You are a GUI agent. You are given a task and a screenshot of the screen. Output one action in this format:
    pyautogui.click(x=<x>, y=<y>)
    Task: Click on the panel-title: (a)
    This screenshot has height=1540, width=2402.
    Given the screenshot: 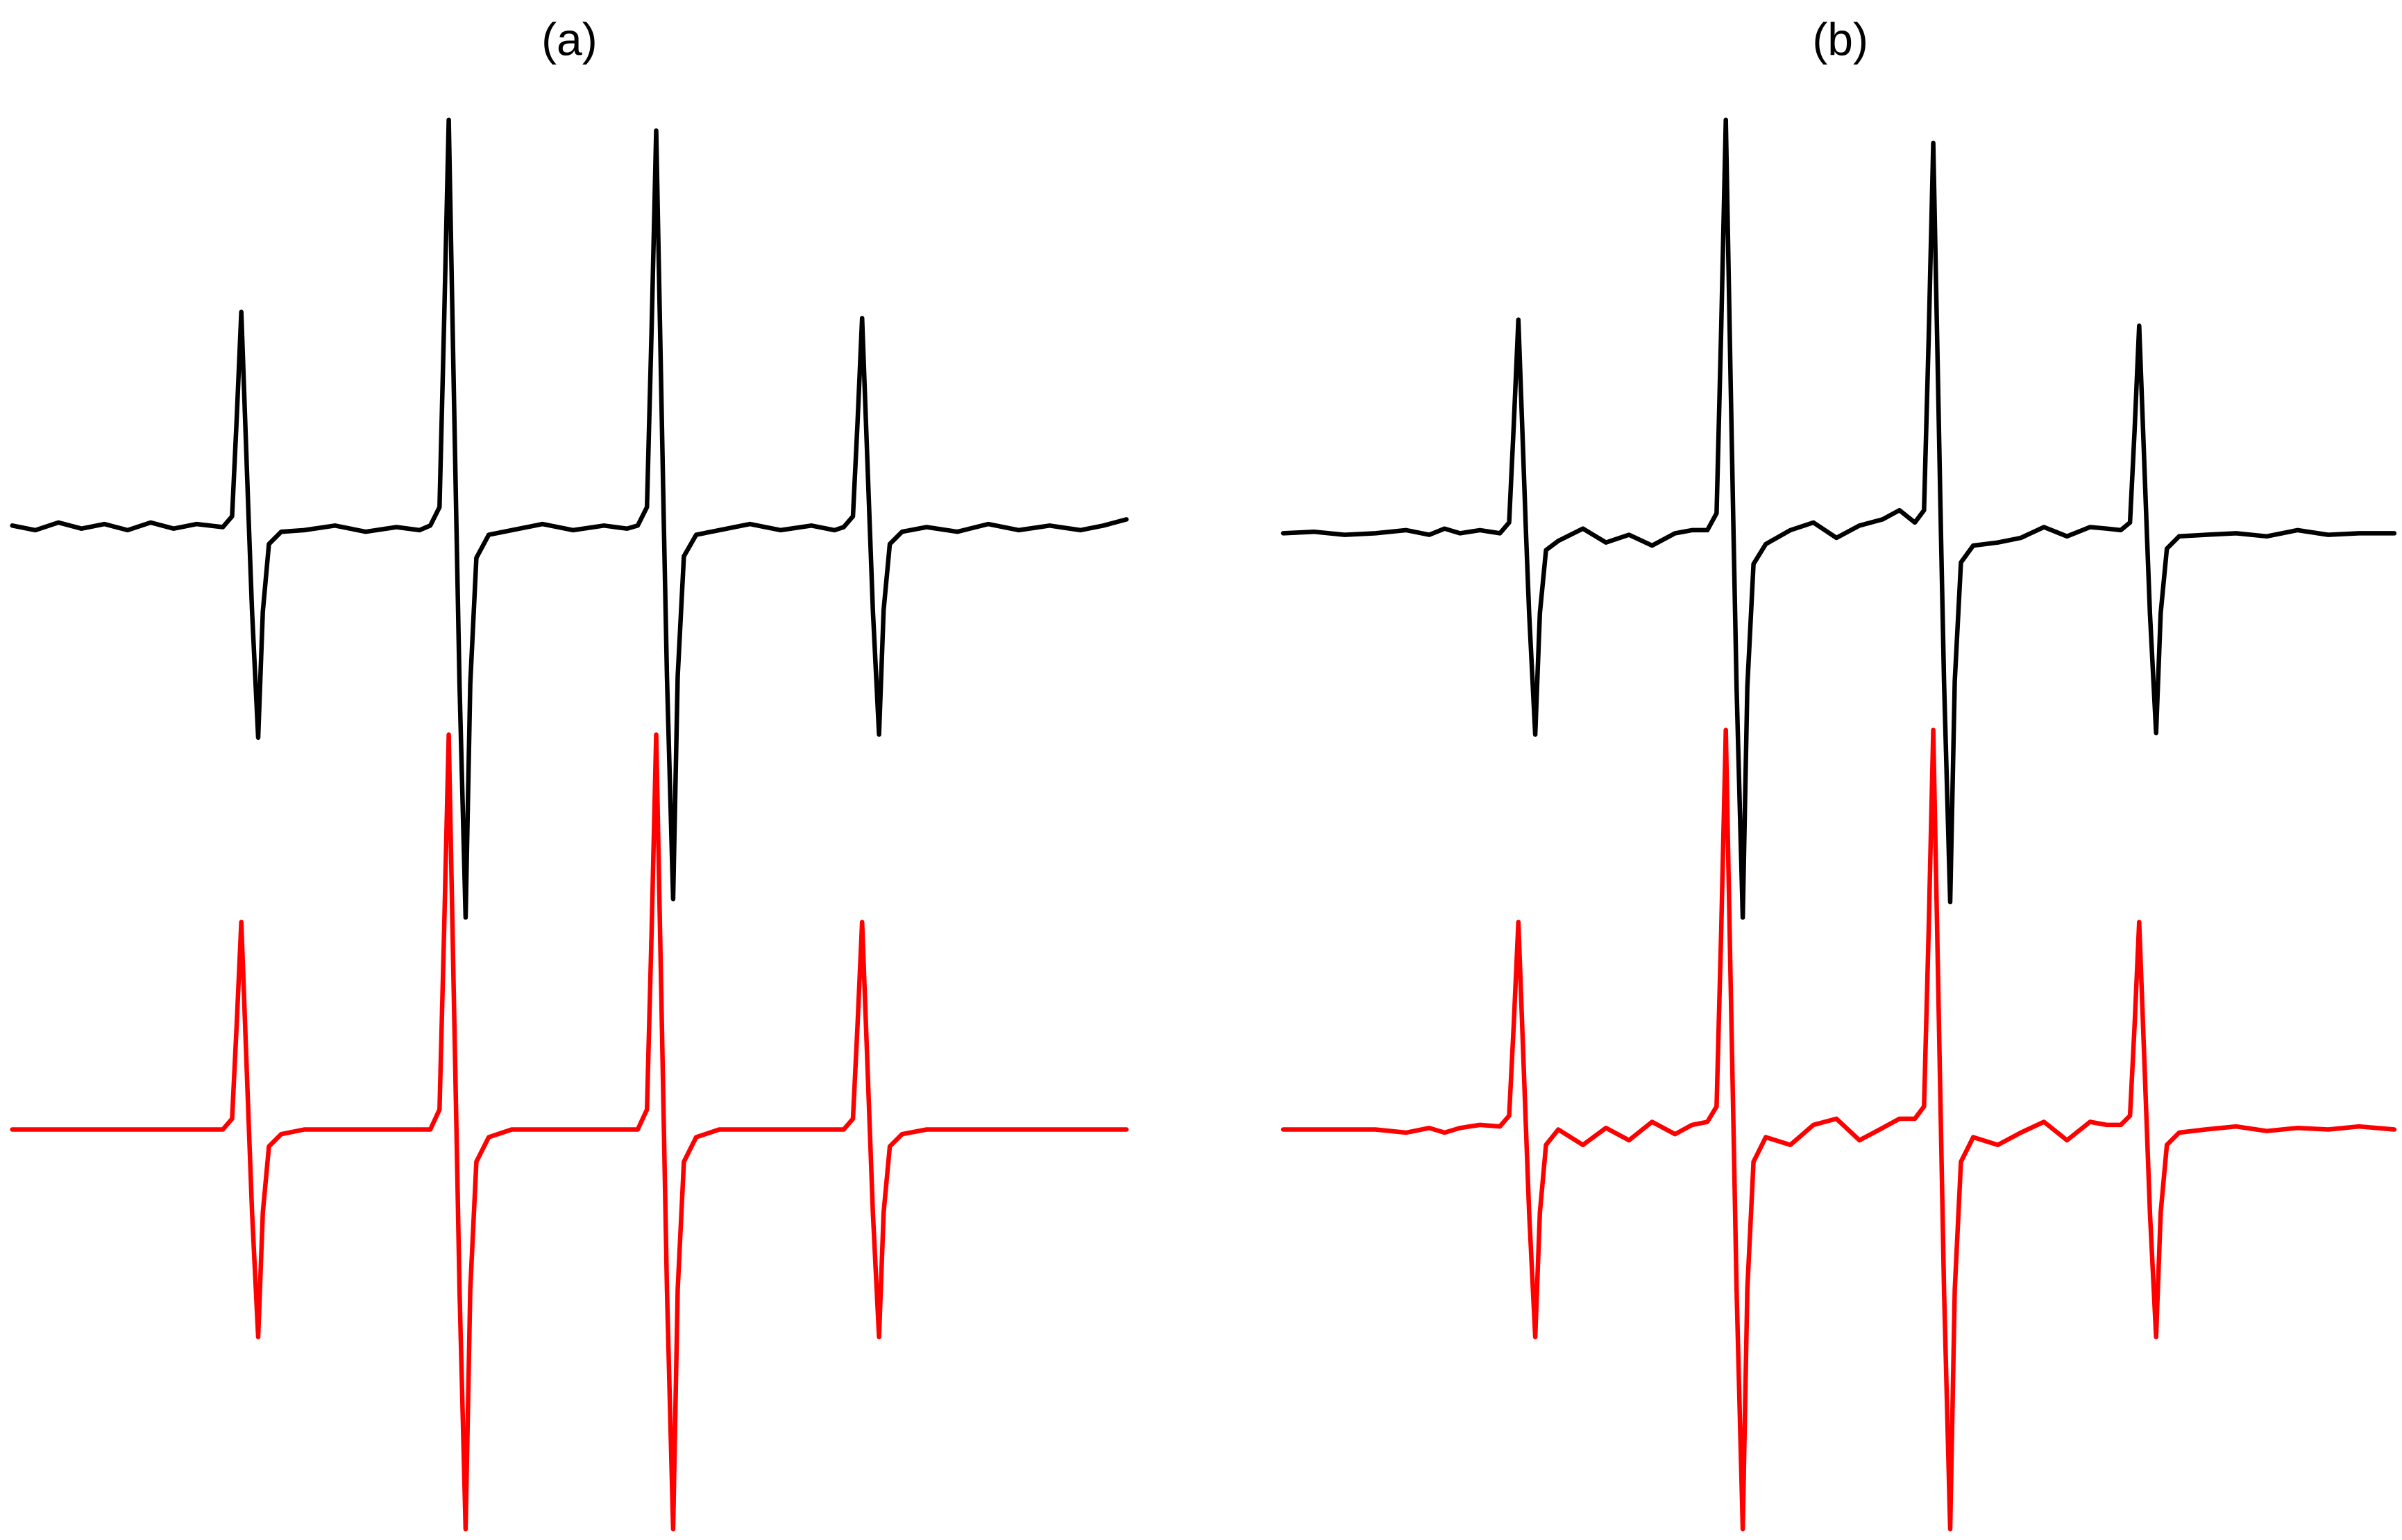 What is the action you would take?
    pyautogui.click(x=569, y=39)
    